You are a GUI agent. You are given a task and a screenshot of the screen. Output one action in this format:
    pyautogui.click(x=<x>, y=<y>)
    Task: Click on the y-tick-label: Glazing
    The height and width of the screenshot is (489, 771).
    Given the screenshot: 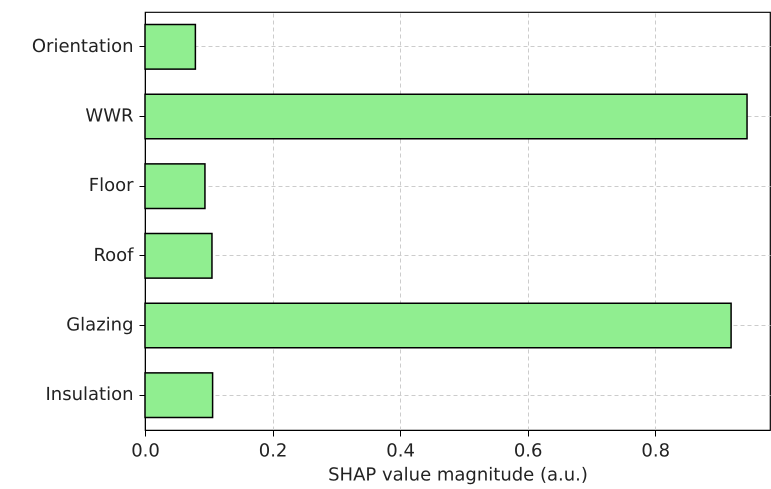 What is the action you would take?
    pyautogui.click(x=100, y=325)
    